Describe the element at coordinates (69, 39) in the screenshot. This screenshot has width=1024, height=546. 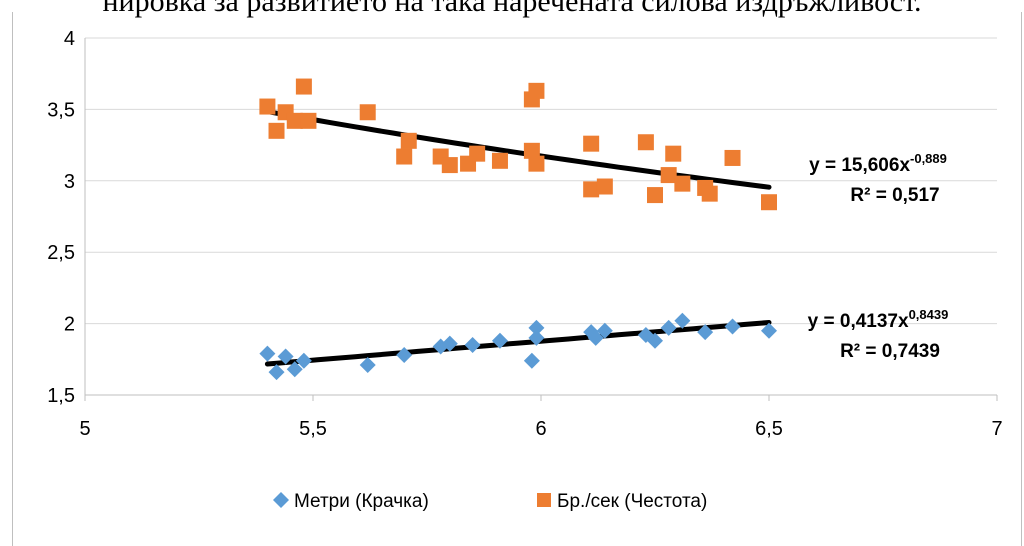
I see `y-tick-label: 4` at that location.